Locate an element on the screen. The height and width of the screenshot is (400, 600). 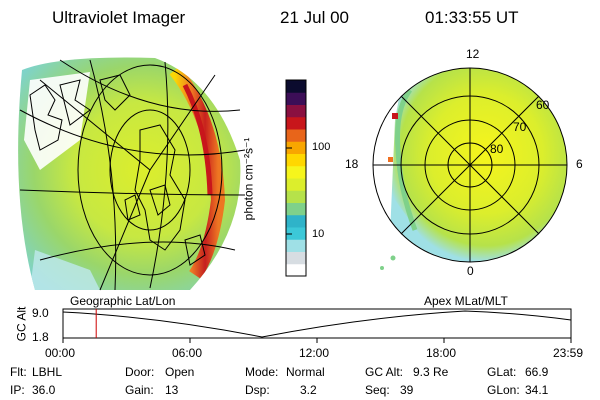
info-gain-value: 13 is located at coordinates (172, 390).